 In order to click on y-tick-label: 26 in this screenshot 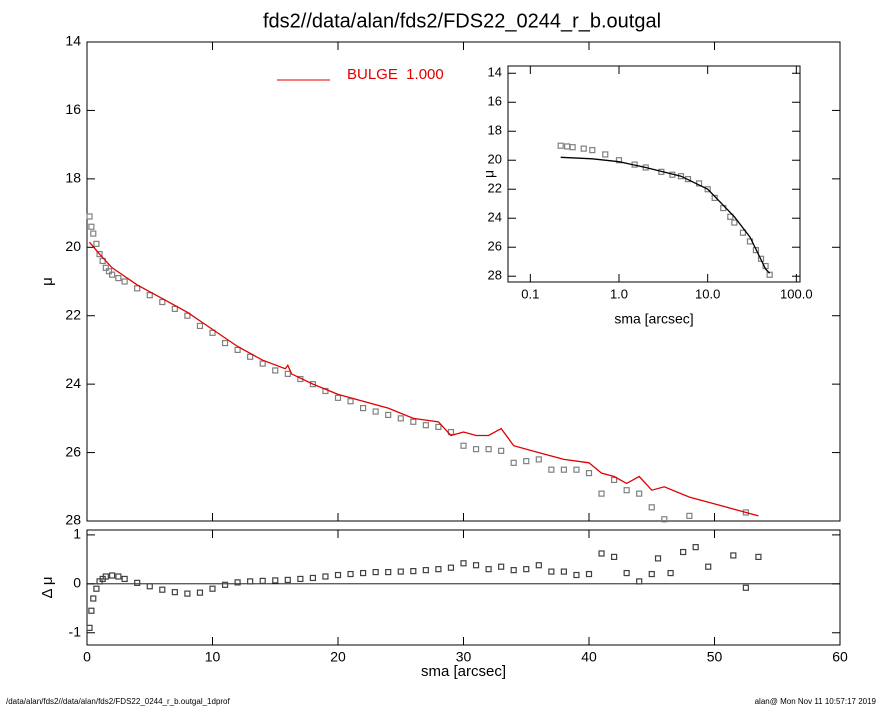, I will do `click(73, 451)`.